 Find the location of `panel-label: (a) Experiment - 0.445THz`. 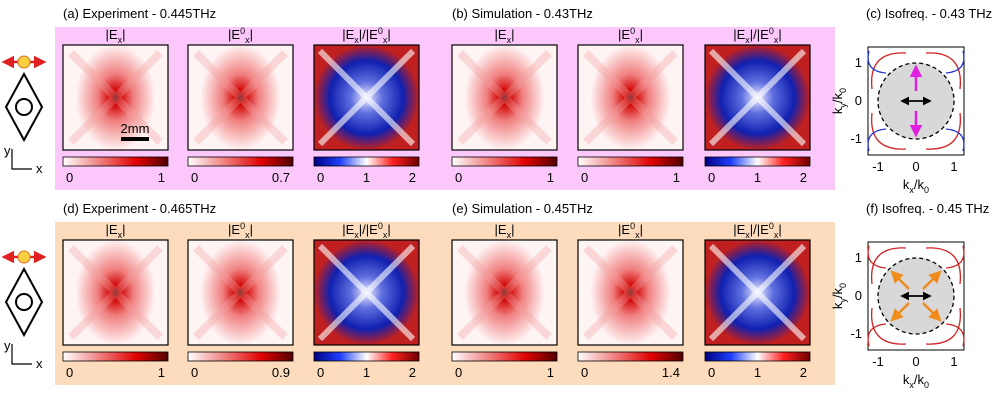

panel-label: (a) Experiment - 0.445THz is located at coordinates (139, 13).